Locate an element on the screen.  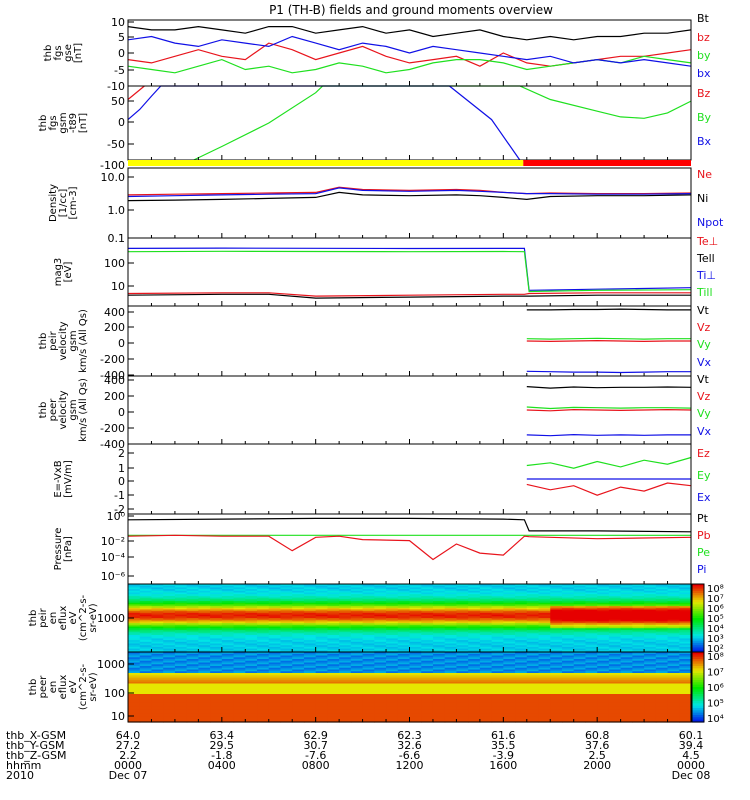
series-Vz is located at coordinates (609, 410).